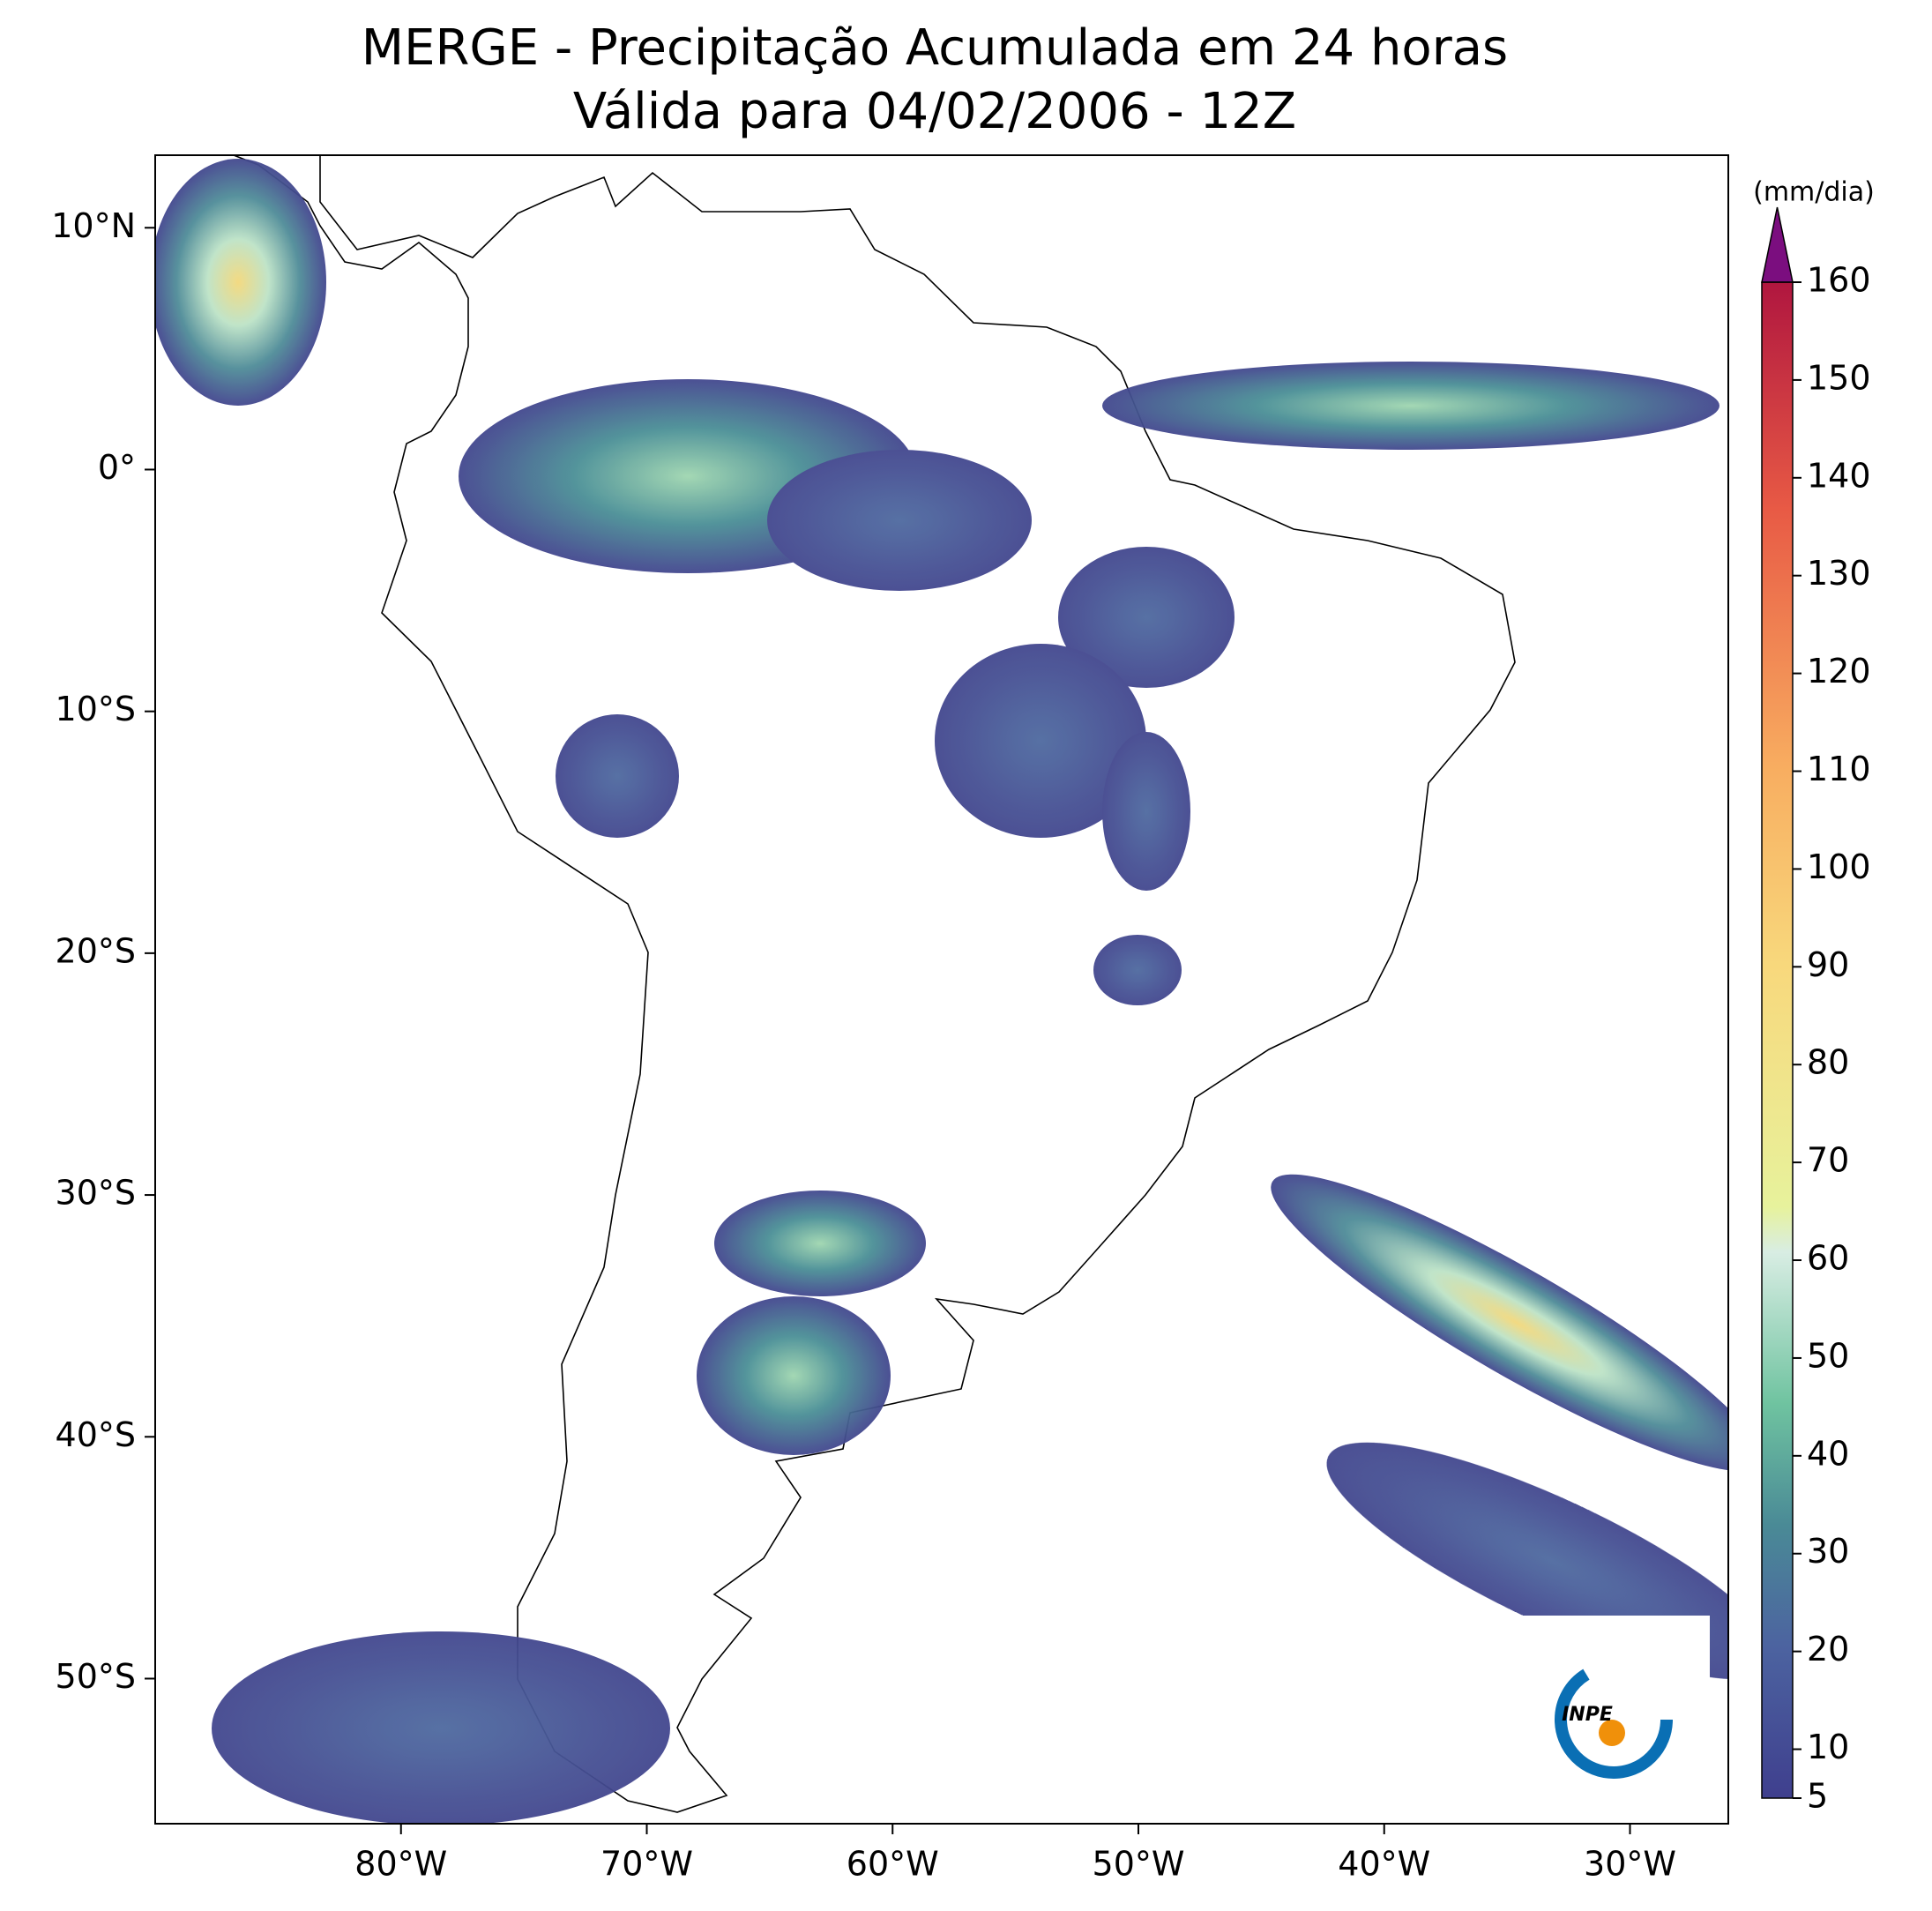 The image size is (1932, 1911). What do you see at coordinates (117, 467) in the screenshot?
I see `y-tick-label: 0°` at bounding box center [117, 467].